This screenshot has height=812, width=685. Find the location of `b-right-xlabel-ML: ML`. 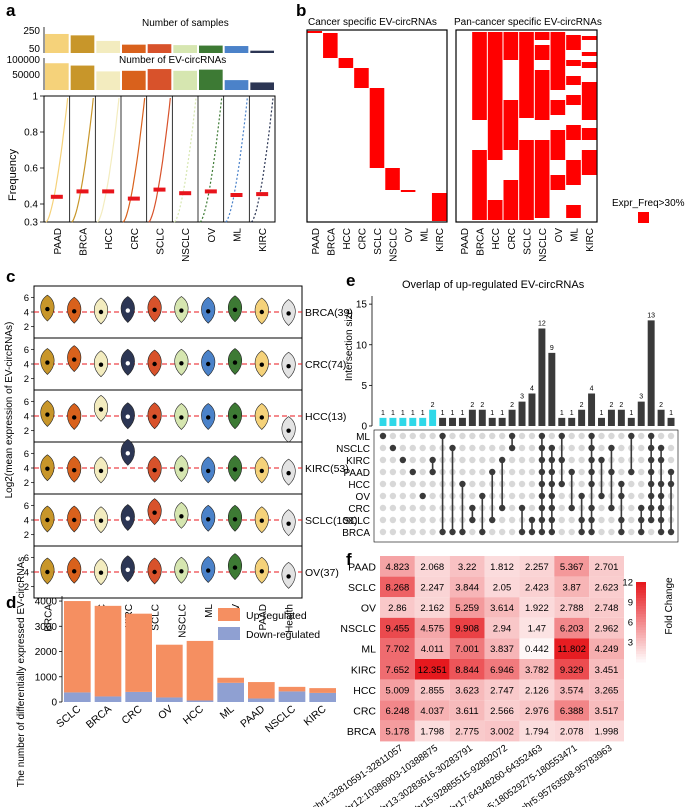

b-right-xlabel-ML: ML is located at coordinates (575, 235).